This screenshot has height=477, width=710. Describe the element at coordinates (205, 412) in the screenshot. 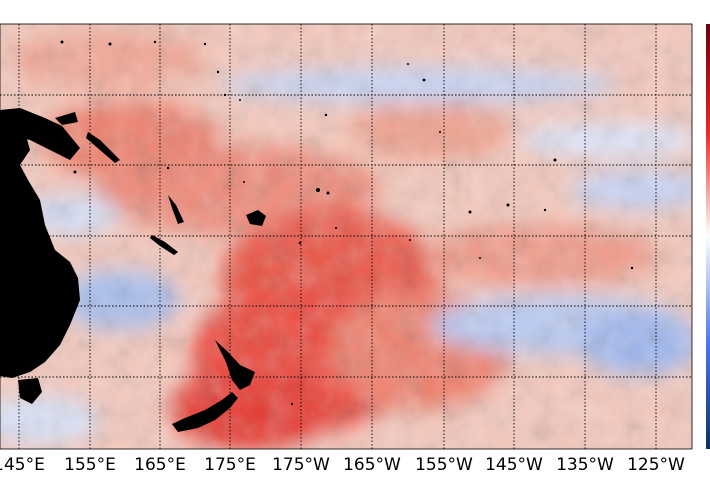

I see `new-zealand-south-island` at that location.